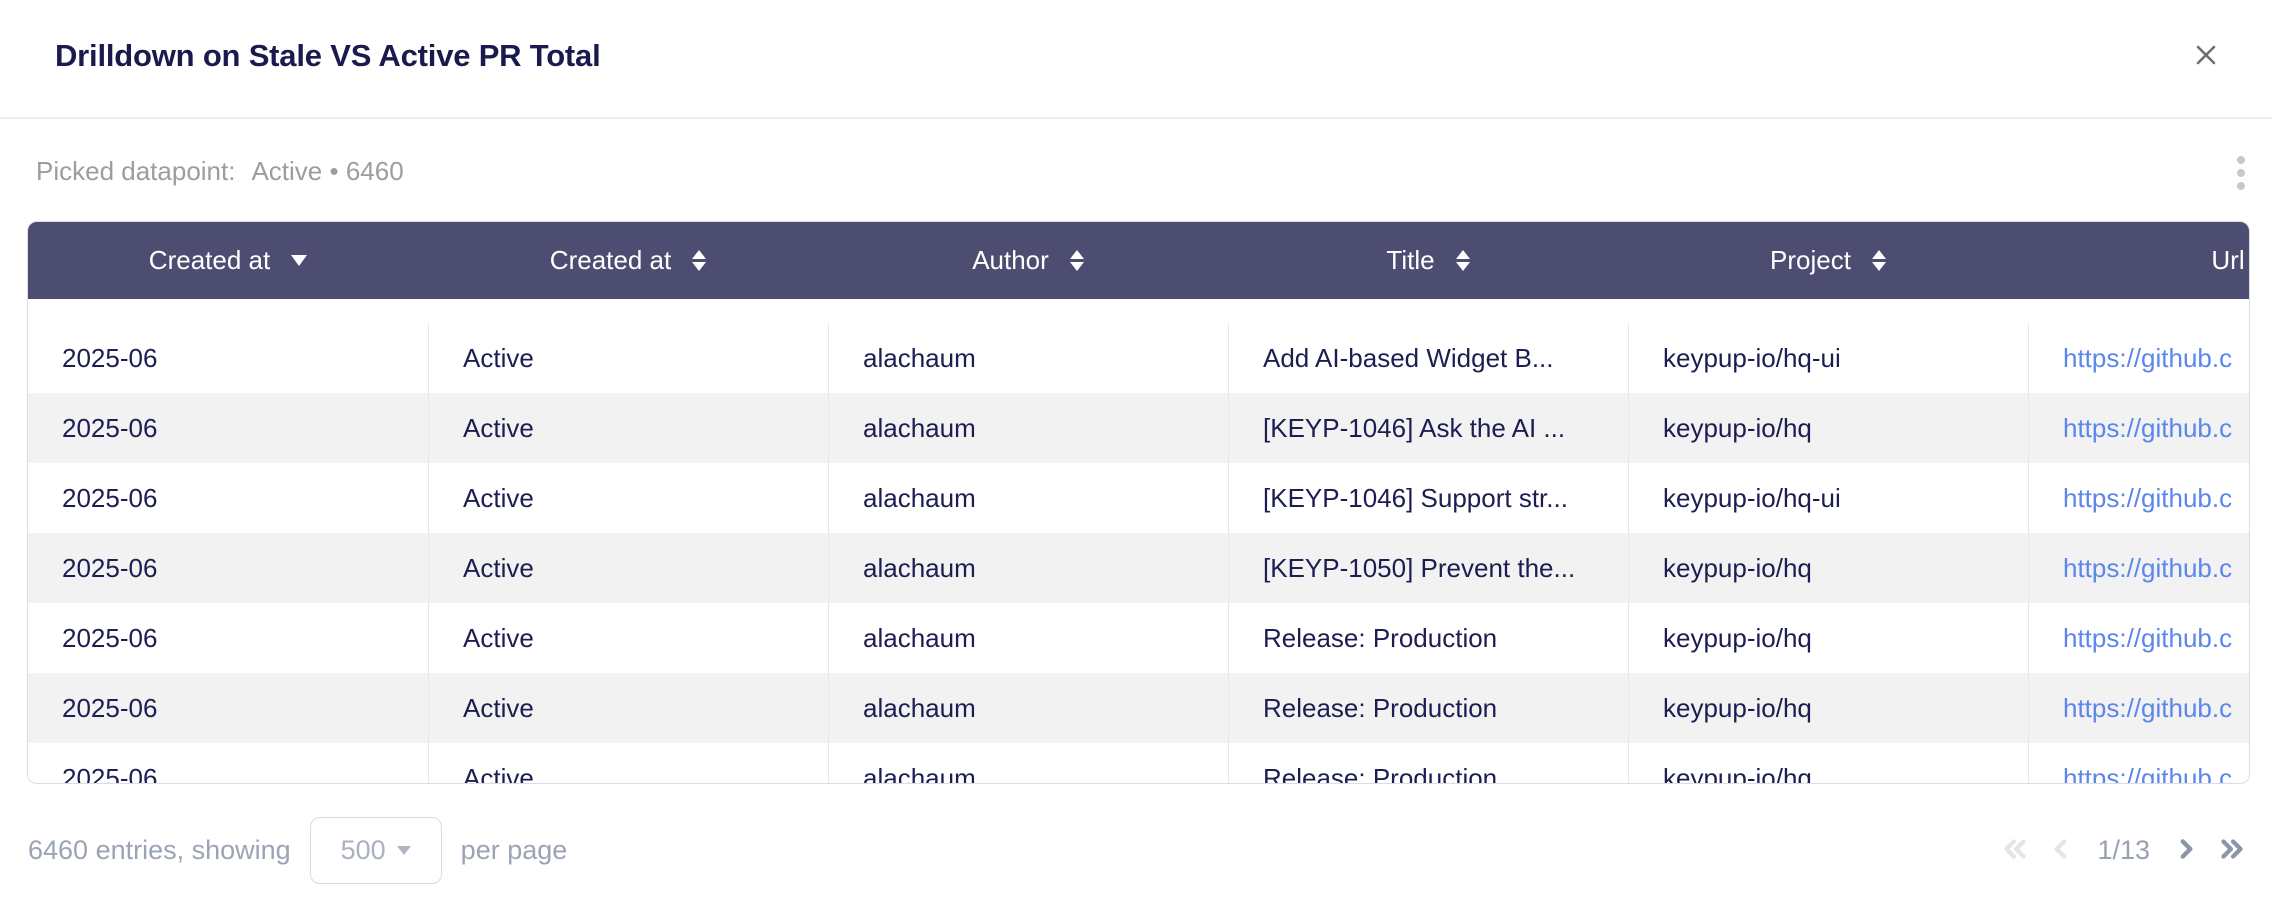 The height and width of the screenshot is (916, 2272). What do you see at coordinates (1010, 260) in the screenshot?
I see `column-header-label: Author` at bounding box center [1010, 260].